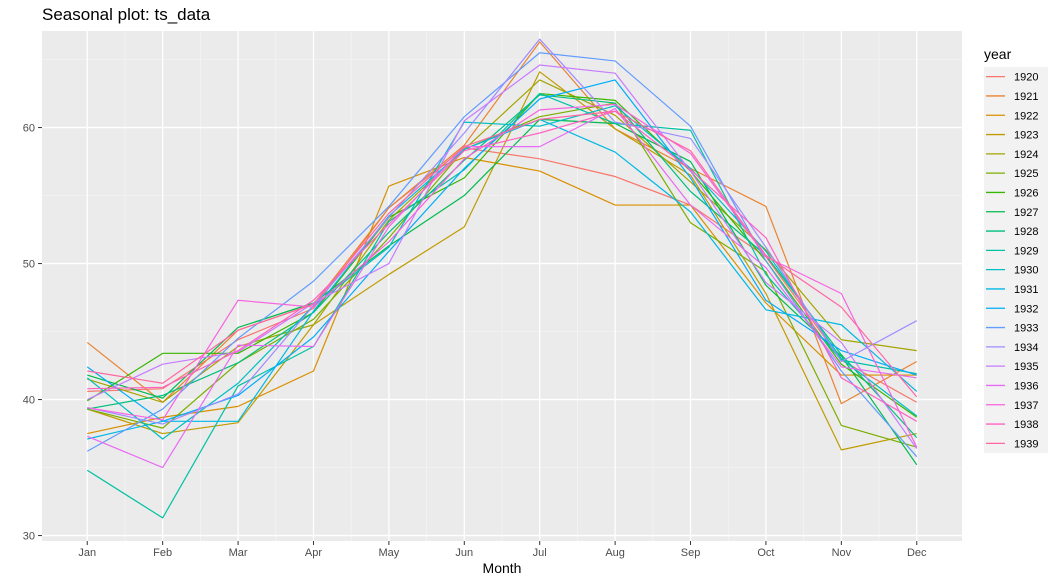 The image size is (1055, 583). What do you see at coordinates (32, 333) in the screenshot?
I see `y-axis: 30 40 50 60` at bounding box center [32, 333].